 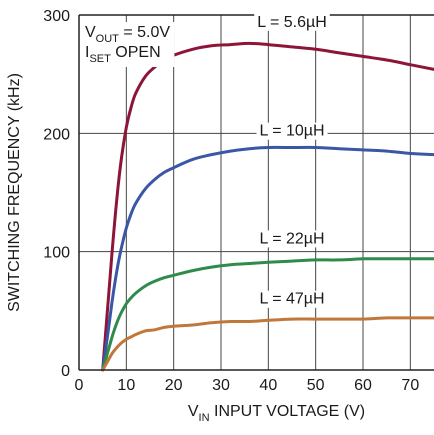 What do you see at coordinates (363, 385) in the screenshot?
I see `x-tick-label: 60` at bounding box center [363, 385].